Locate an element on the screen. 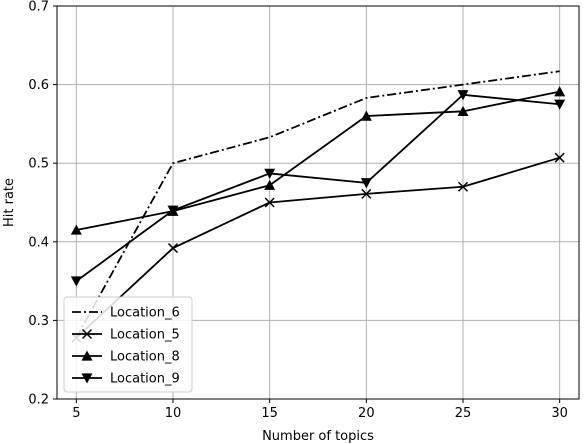 The height and width of the screenshot is (444, 584). y-tick-label: 0.2 is located at coordinates (38, 400).